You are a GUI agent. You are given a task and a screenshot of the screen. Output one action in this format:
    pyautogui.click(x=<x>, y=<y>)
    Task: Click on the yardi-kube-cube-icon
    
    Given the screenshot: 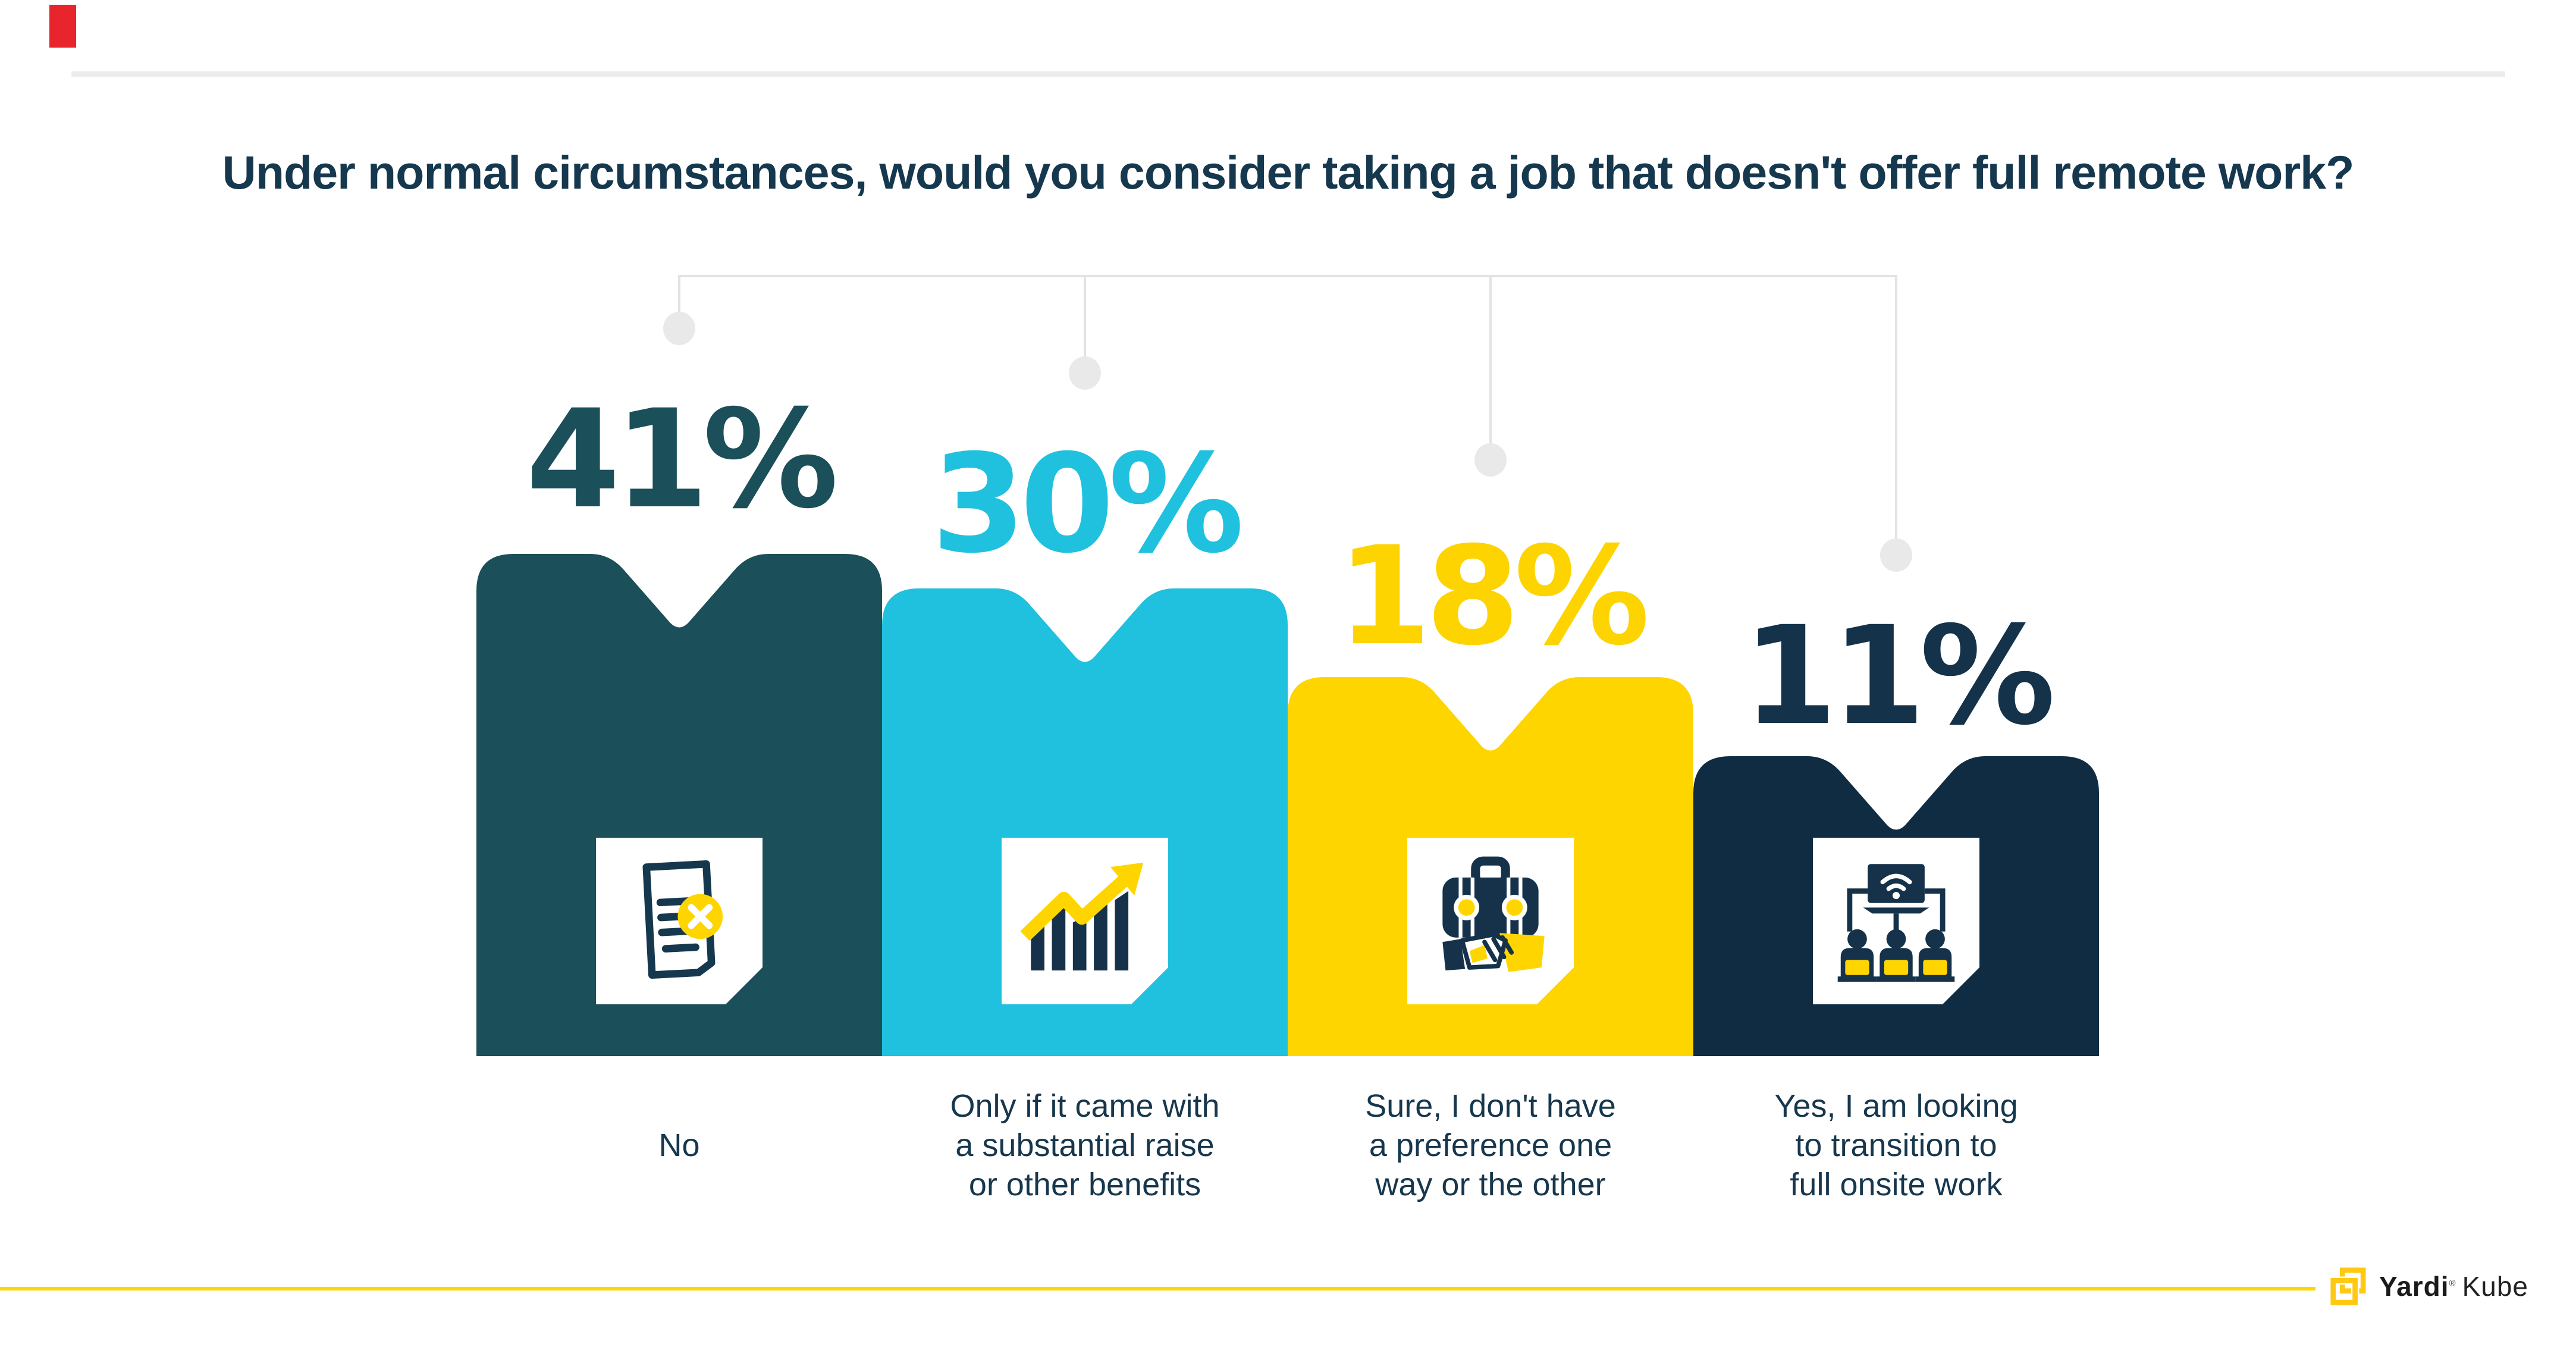 What is the action you would take?
    pyautogui.click(x=2347, y=1286)
    